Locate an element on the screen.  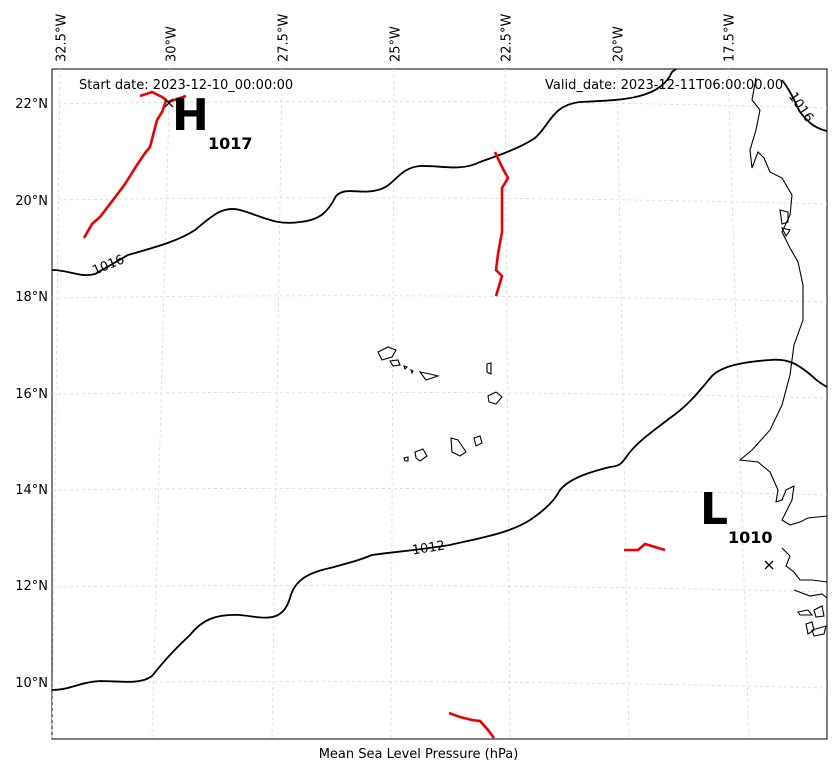
high-center-marker is located at coordinates (169, 103).